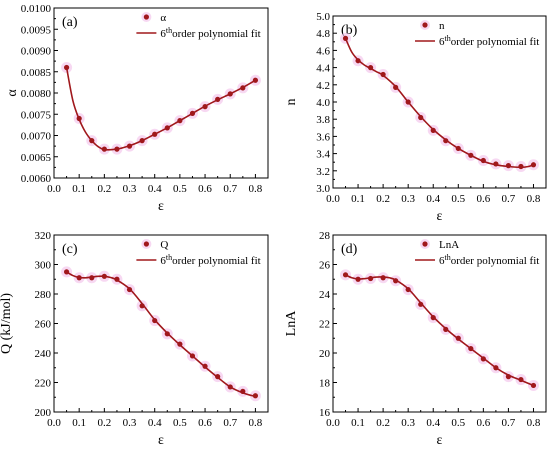  Describe the element at coordinates (323, 120) in the screenshot. I see `y-tick-label: 3.8` at that location.